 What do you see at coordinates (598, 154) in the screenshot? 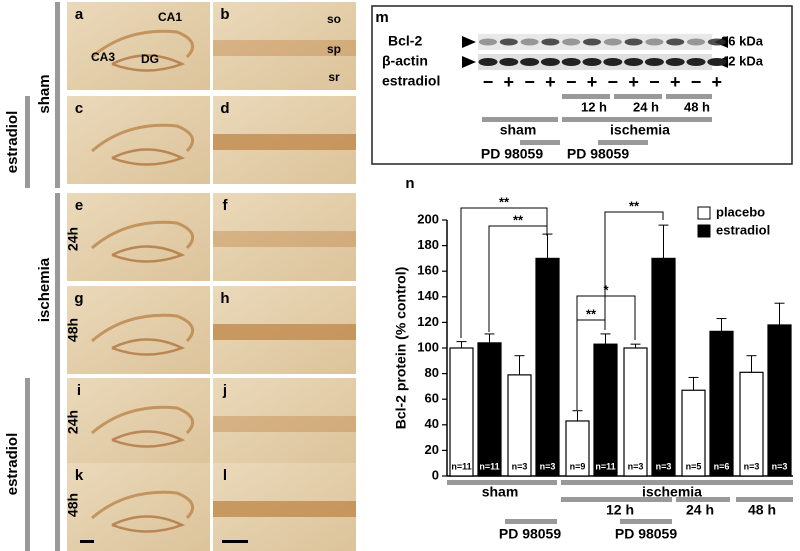
I see `inhibitor-label: PD 98059` at bounding box center [598, 154].